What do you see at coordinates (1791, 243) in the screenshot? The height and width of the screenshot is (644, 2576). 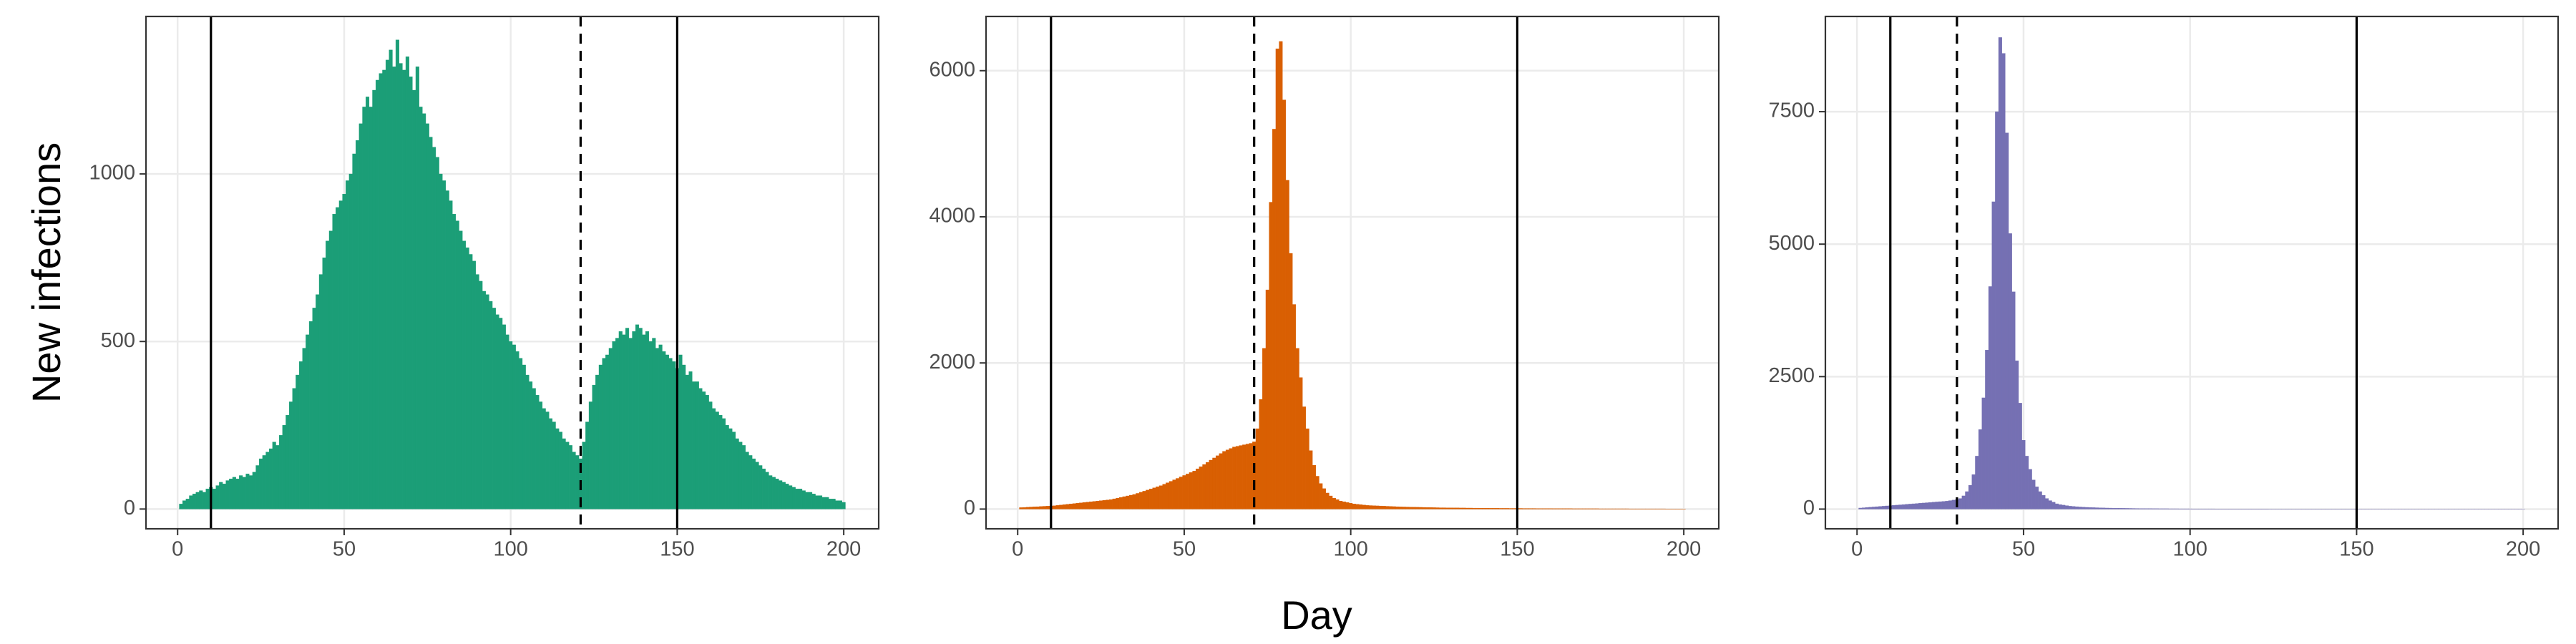 I see `y-tick-label: 5000` at bounding box center [1791, 243].